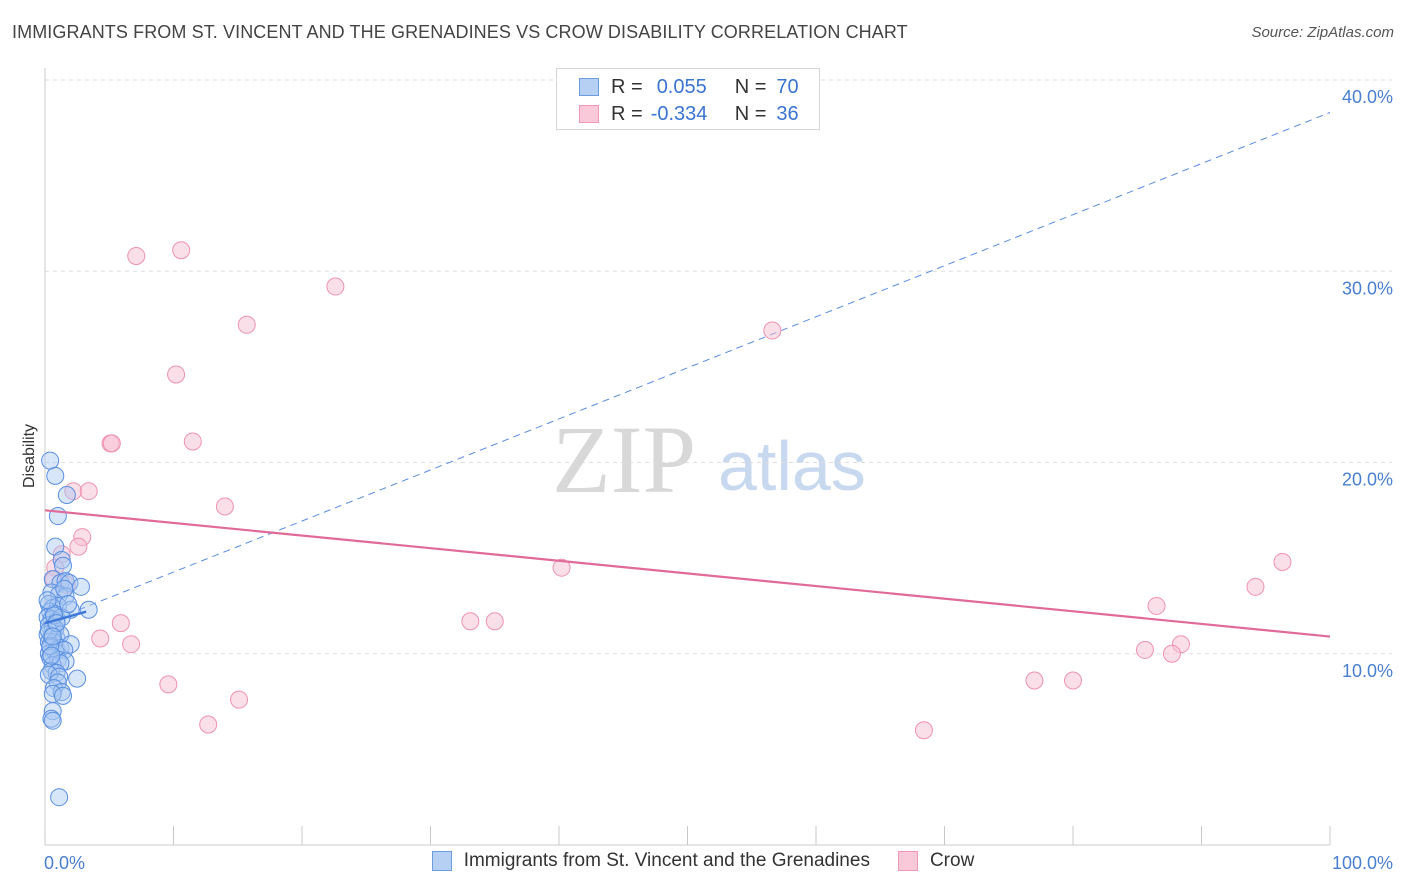 This screenshot has width=1406, height=892. I want to click on legend-row-crow: R = -0.334 N = 36, so click(689, 114).